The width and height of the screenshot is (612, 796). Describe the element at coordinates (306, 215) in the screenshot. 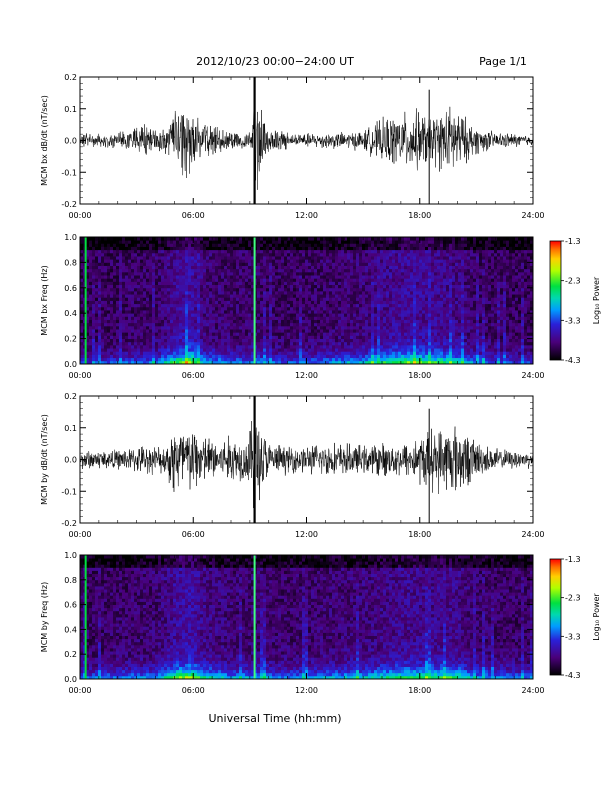

I see `x-tick-label: 12:00` at that location.